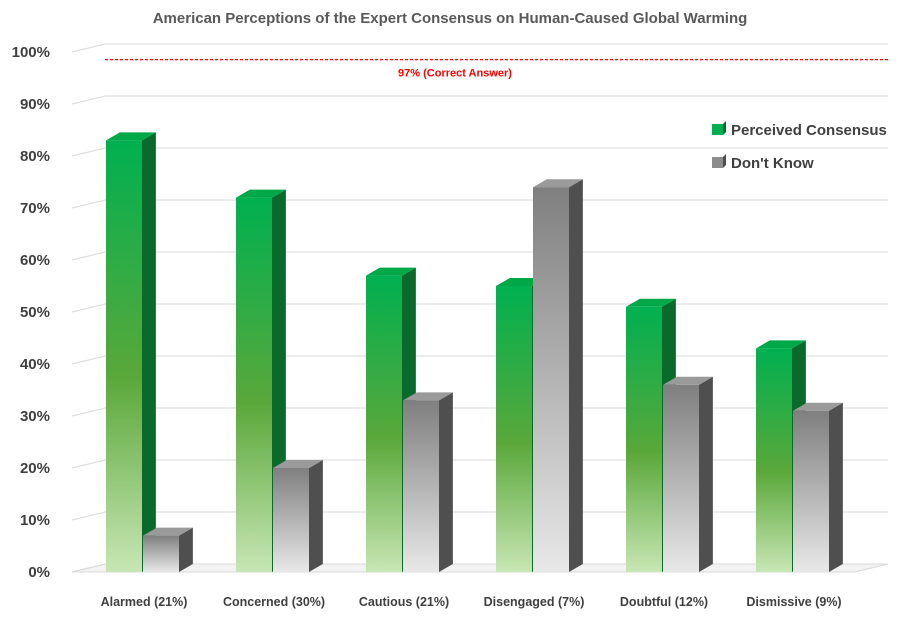 Image resolution: width=900 pixels, height=634 pixels. I want to click on bar-perceived-consensus, so click(131, 352).